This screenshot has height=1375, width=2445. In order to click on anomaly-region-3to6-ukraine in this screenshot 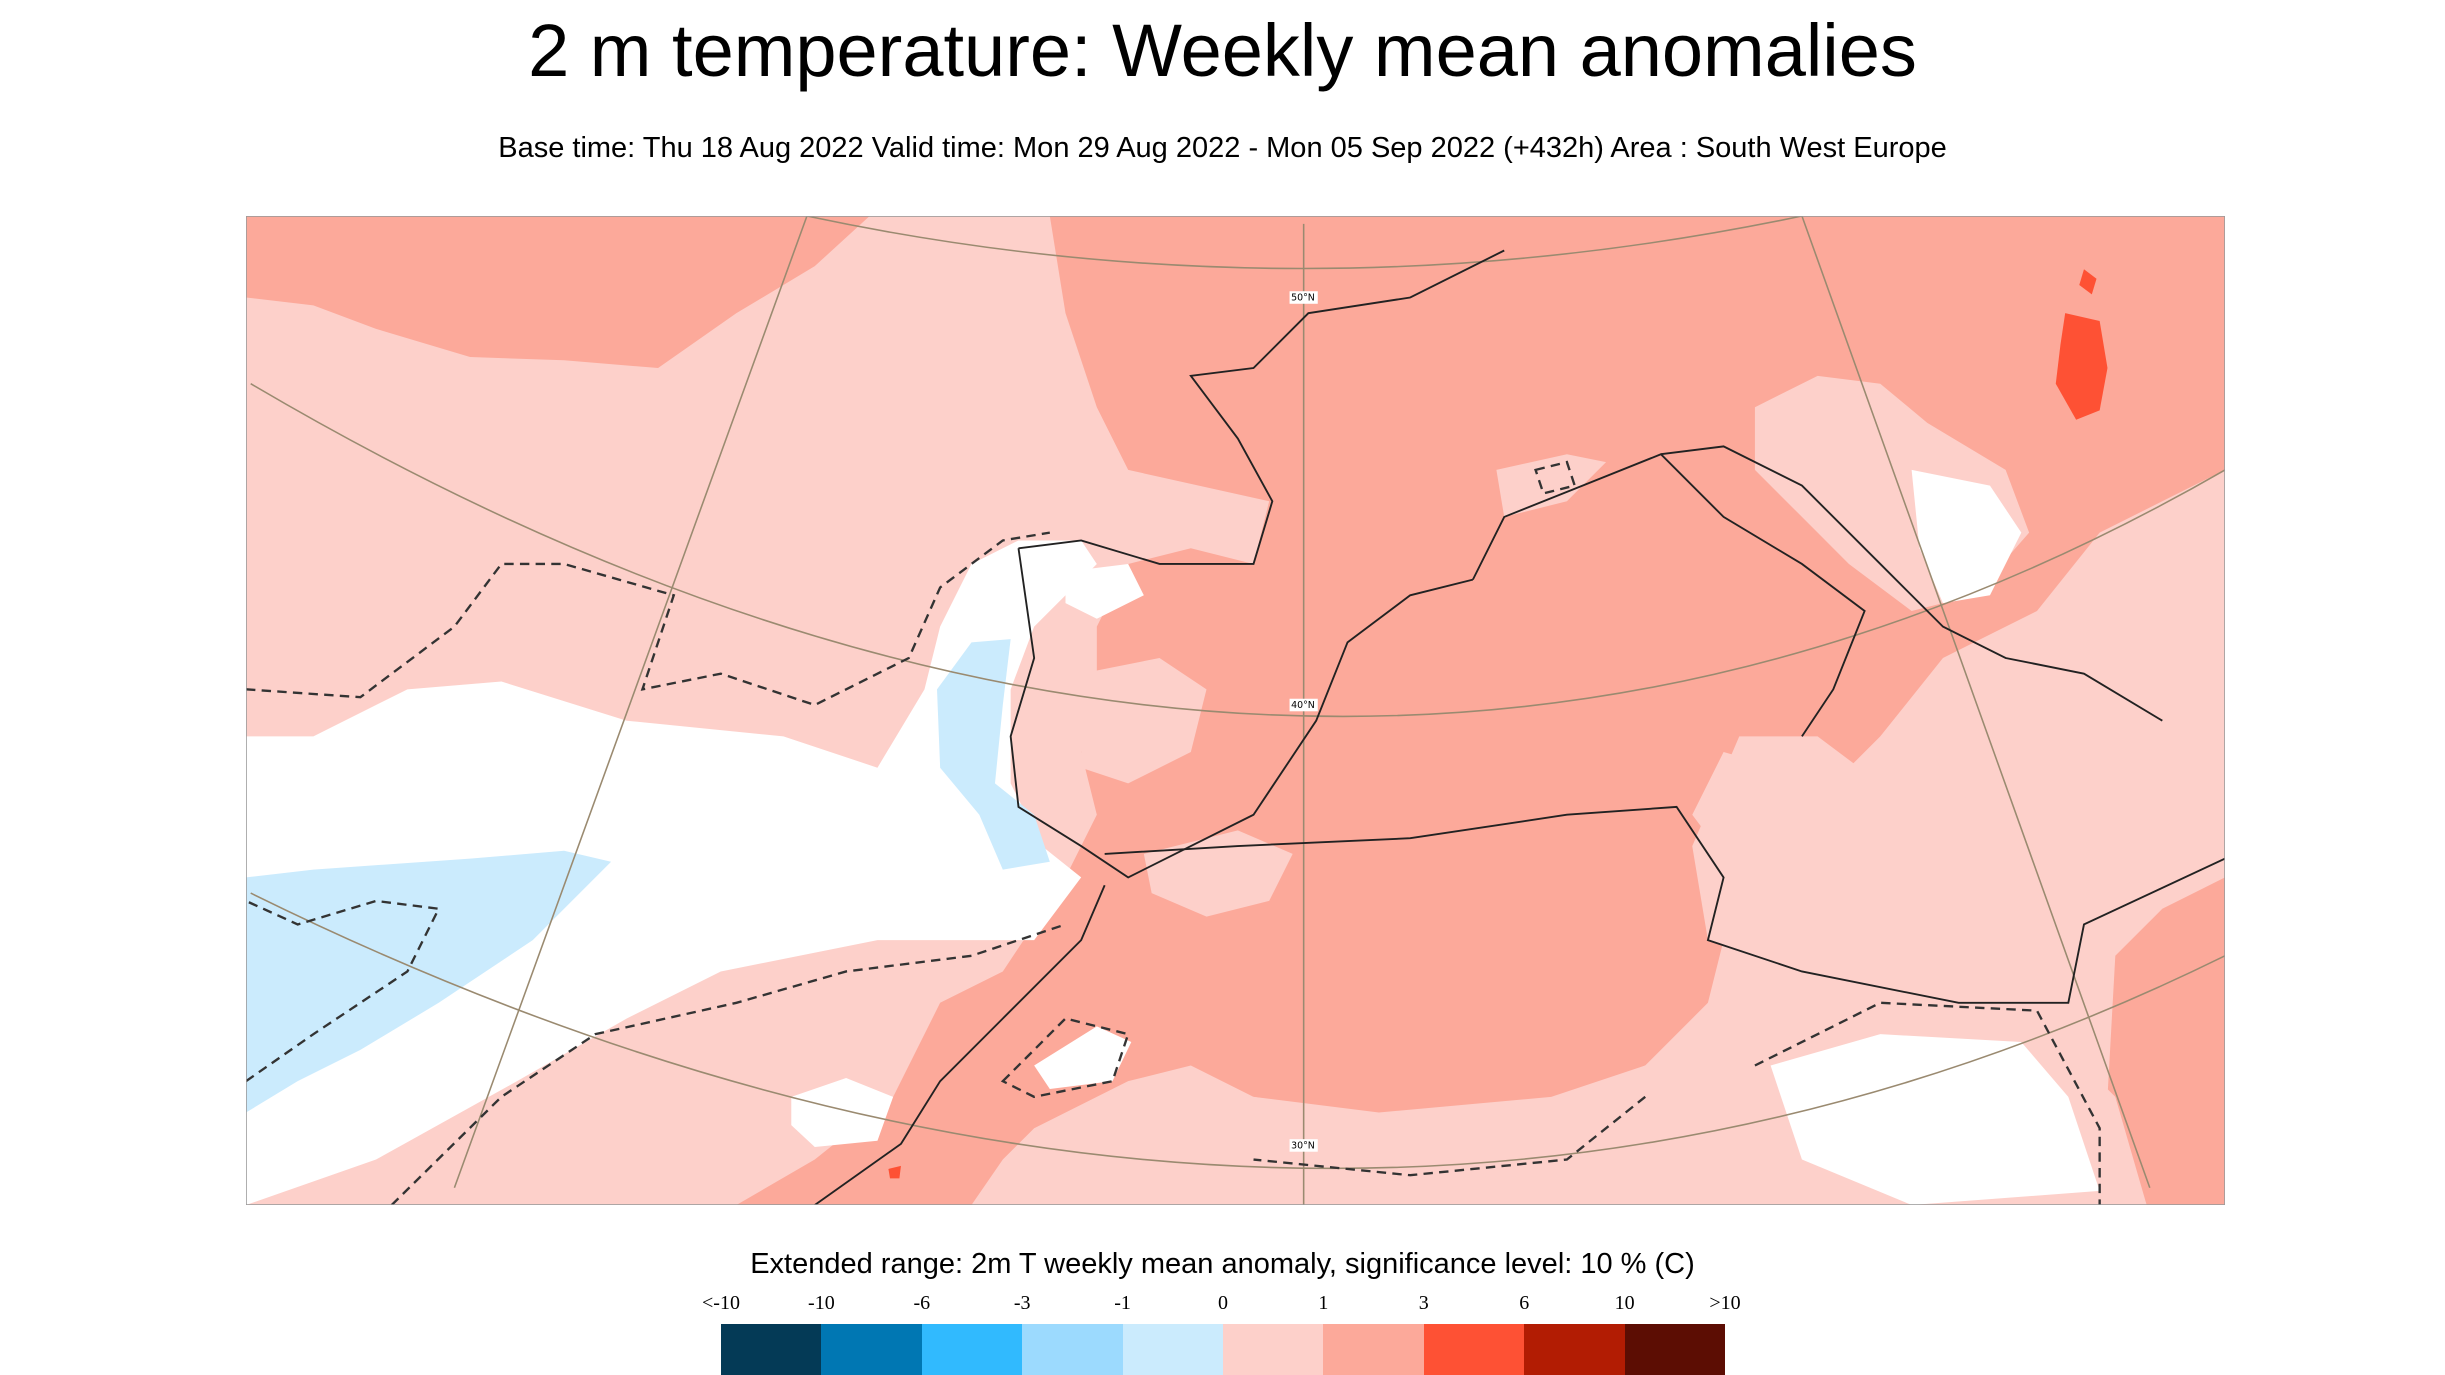, I will do `click(2081, 366)`.